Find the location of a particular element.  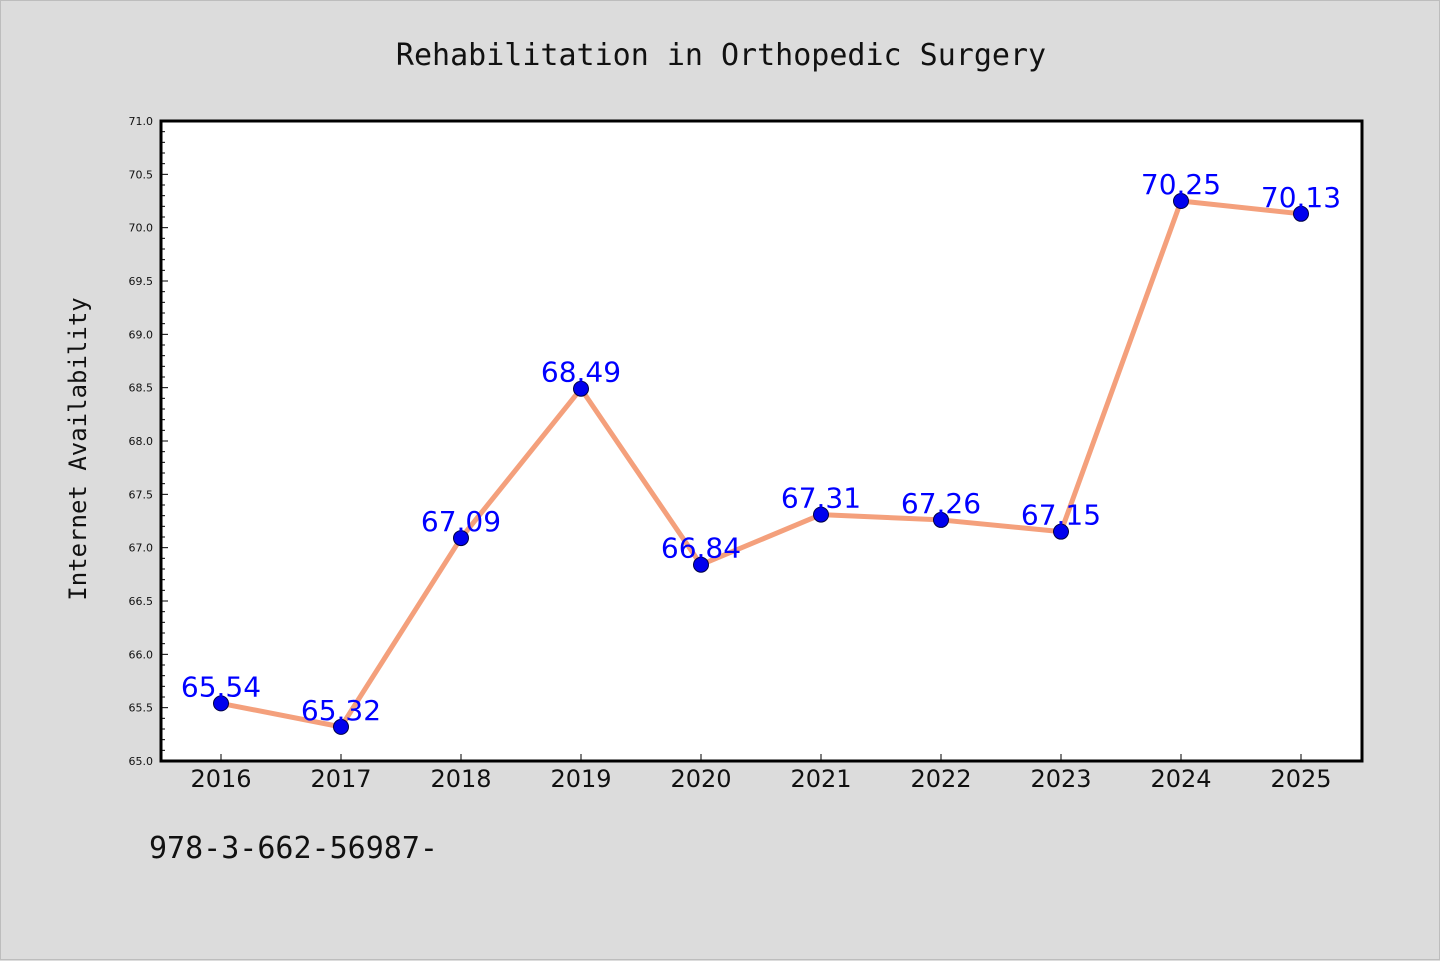

data-label: 67.15 is located at coordinates (1061, 515).